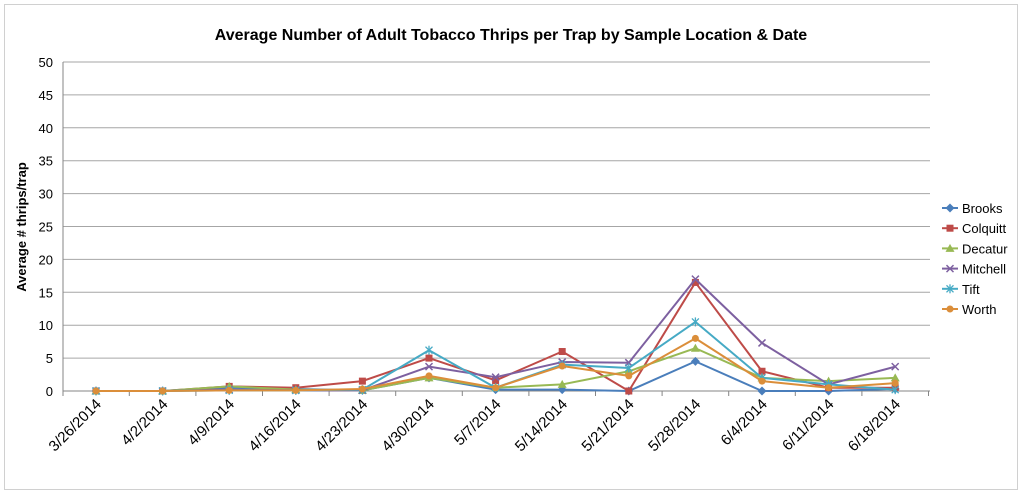  Describe the element at coordinates (495, 364) in the screenshot. I see `series-worth` at that location.